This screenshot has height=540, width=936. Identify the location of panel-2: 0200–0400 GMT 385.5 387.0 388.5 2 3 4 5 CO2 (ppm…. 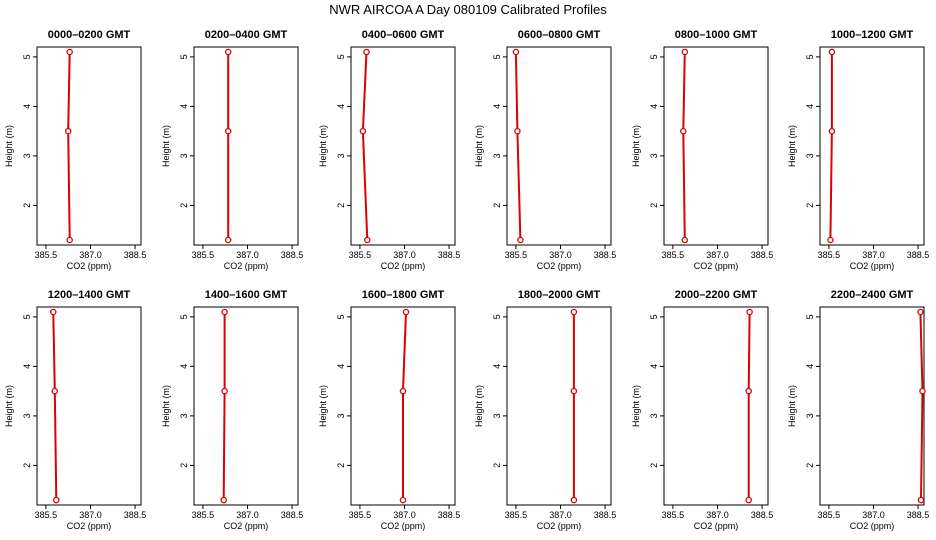
(232, 150).